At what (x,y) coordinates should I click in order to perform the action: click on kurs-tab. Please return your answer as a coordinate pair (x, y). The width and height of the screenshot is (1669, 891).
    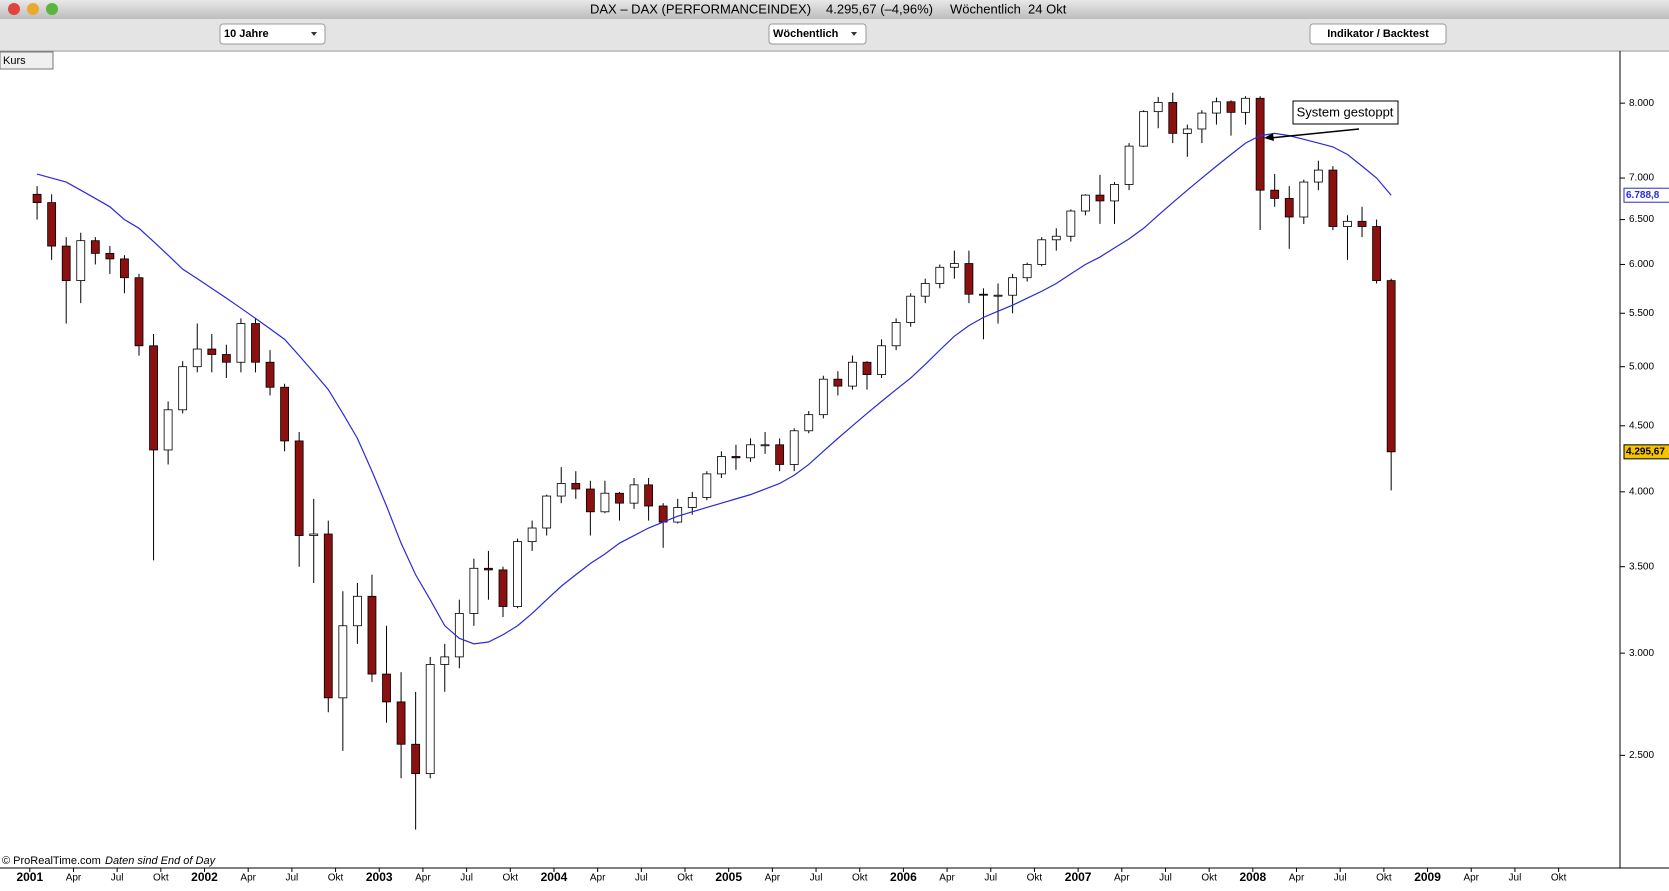
    Looking at the image, I should click on (27, 60).